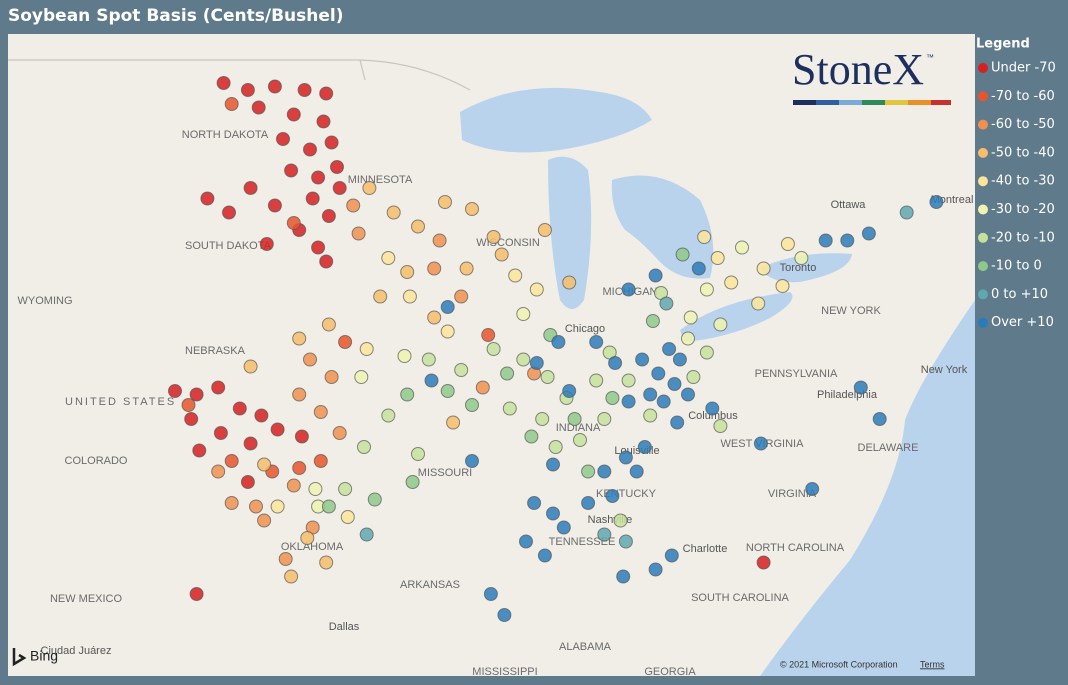  I want to click on city-label: Toronto, so click(798, 268).